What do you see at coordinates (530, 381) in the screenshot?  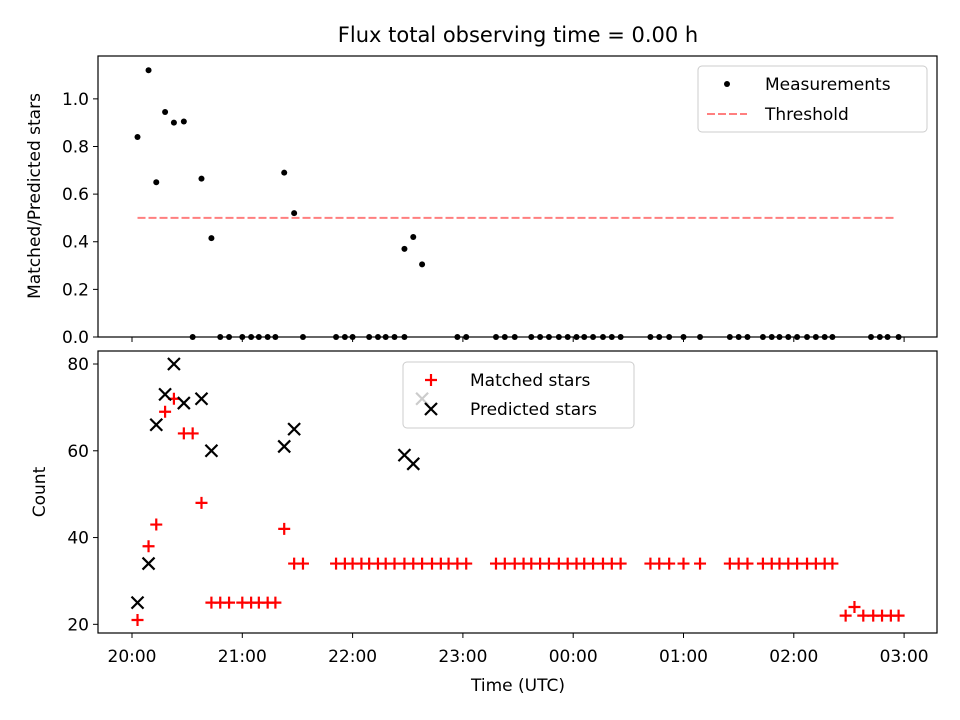 I see `legend-matched-label: Matched stars` at bounding box center [530, 381].